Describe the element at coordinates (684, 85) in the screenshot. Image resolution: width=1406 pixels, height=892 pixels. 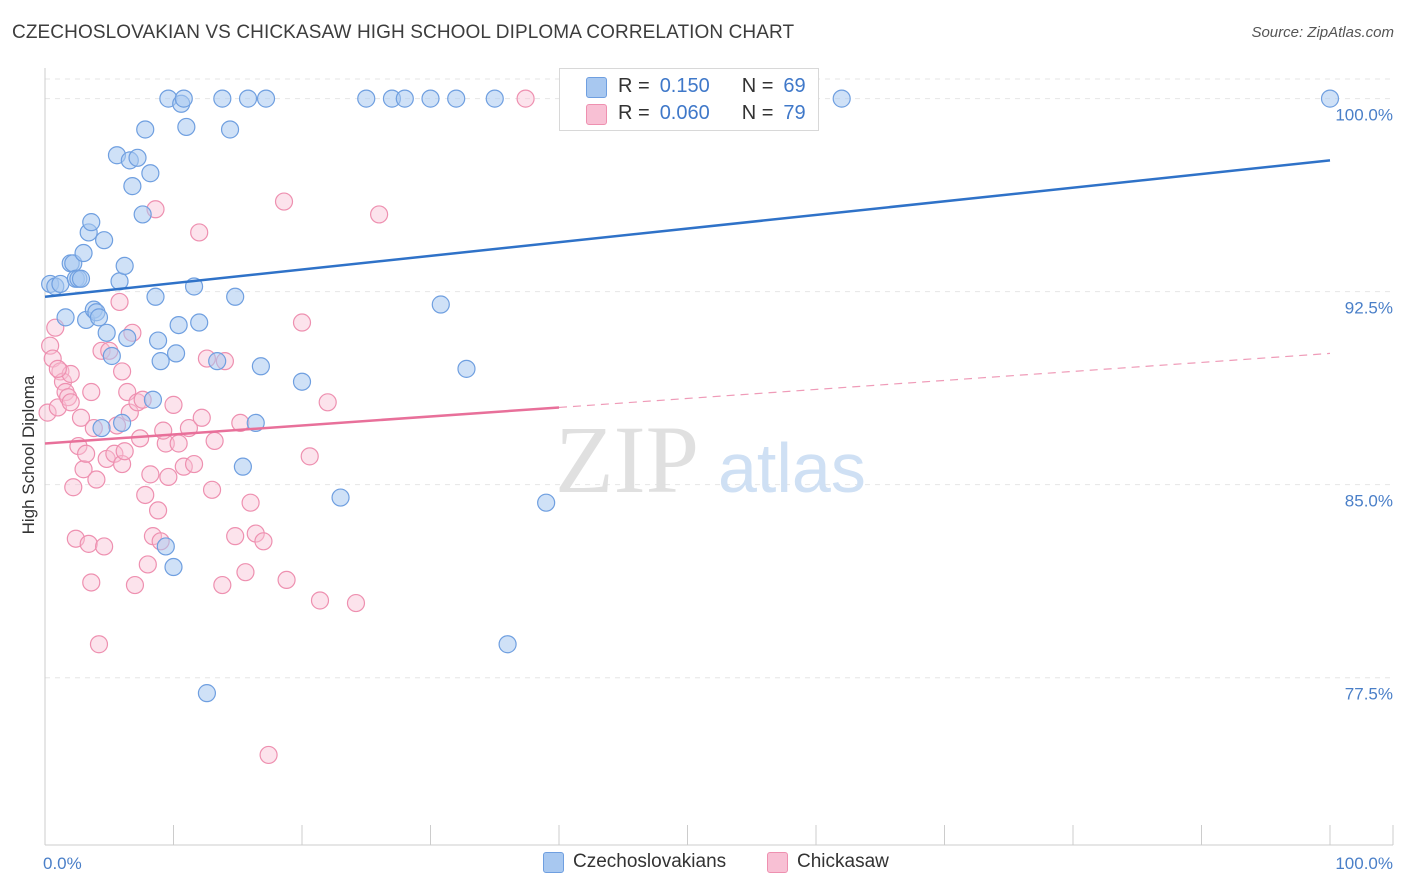
I see `legend-r-value: 0.150` at that location.